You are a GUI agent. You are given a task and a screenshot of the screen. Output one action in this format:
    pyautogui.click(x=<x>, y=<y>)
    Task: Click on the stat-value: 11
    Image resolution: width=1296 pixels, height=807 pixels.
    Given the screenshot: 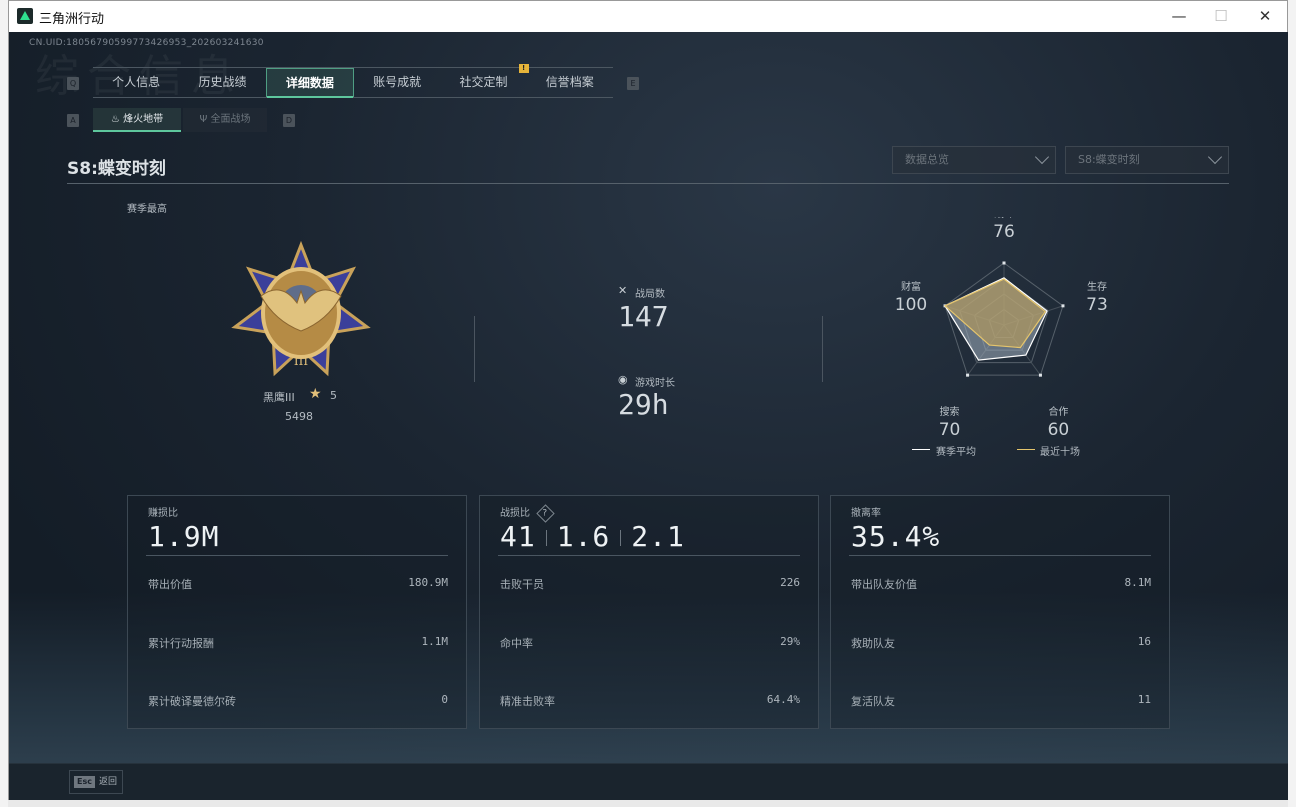 What is the action you would take?
    pyautogui.click(x=1144, y=699)
    